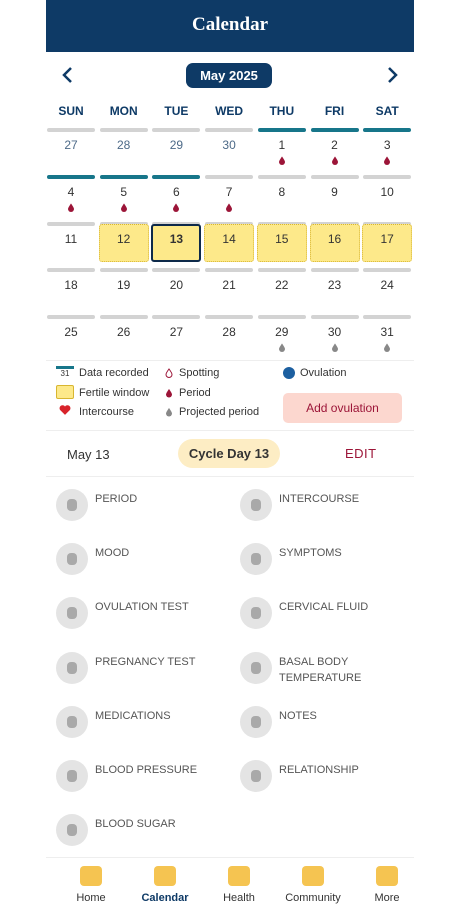 The width and height of the screenshot is (460, 913). Describe the element at coordinates (71, 285) in the screenshot. I see `day-number: 18` at that location.